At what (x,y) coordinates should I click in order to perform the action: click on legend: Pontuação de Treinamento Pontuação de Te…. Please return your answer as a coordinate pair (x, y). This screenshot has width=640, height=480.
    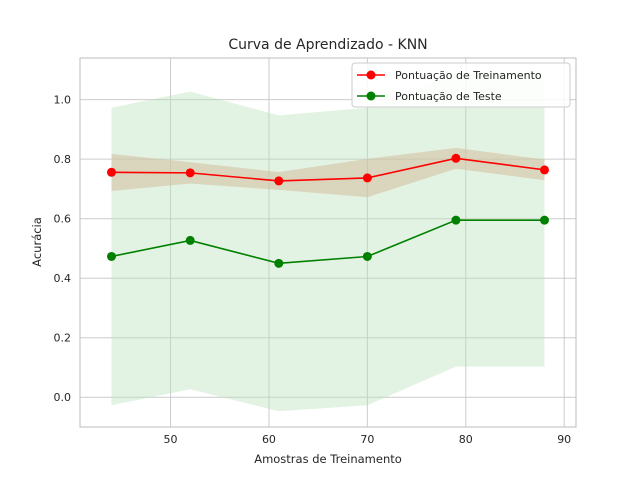
    Looking at the image, I should click on (461, 85).